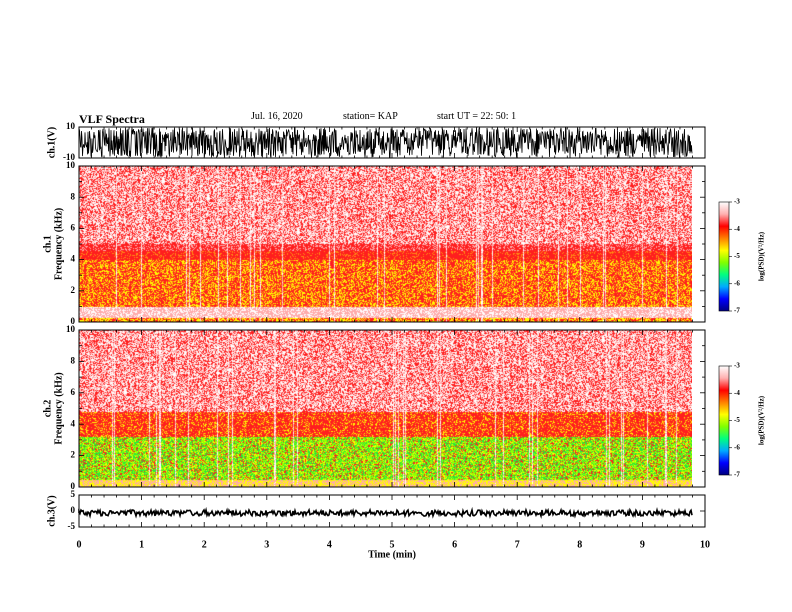 This screenshot has width=792, height=612. I want to click on y-tick-label: -10, so click(69, 157).